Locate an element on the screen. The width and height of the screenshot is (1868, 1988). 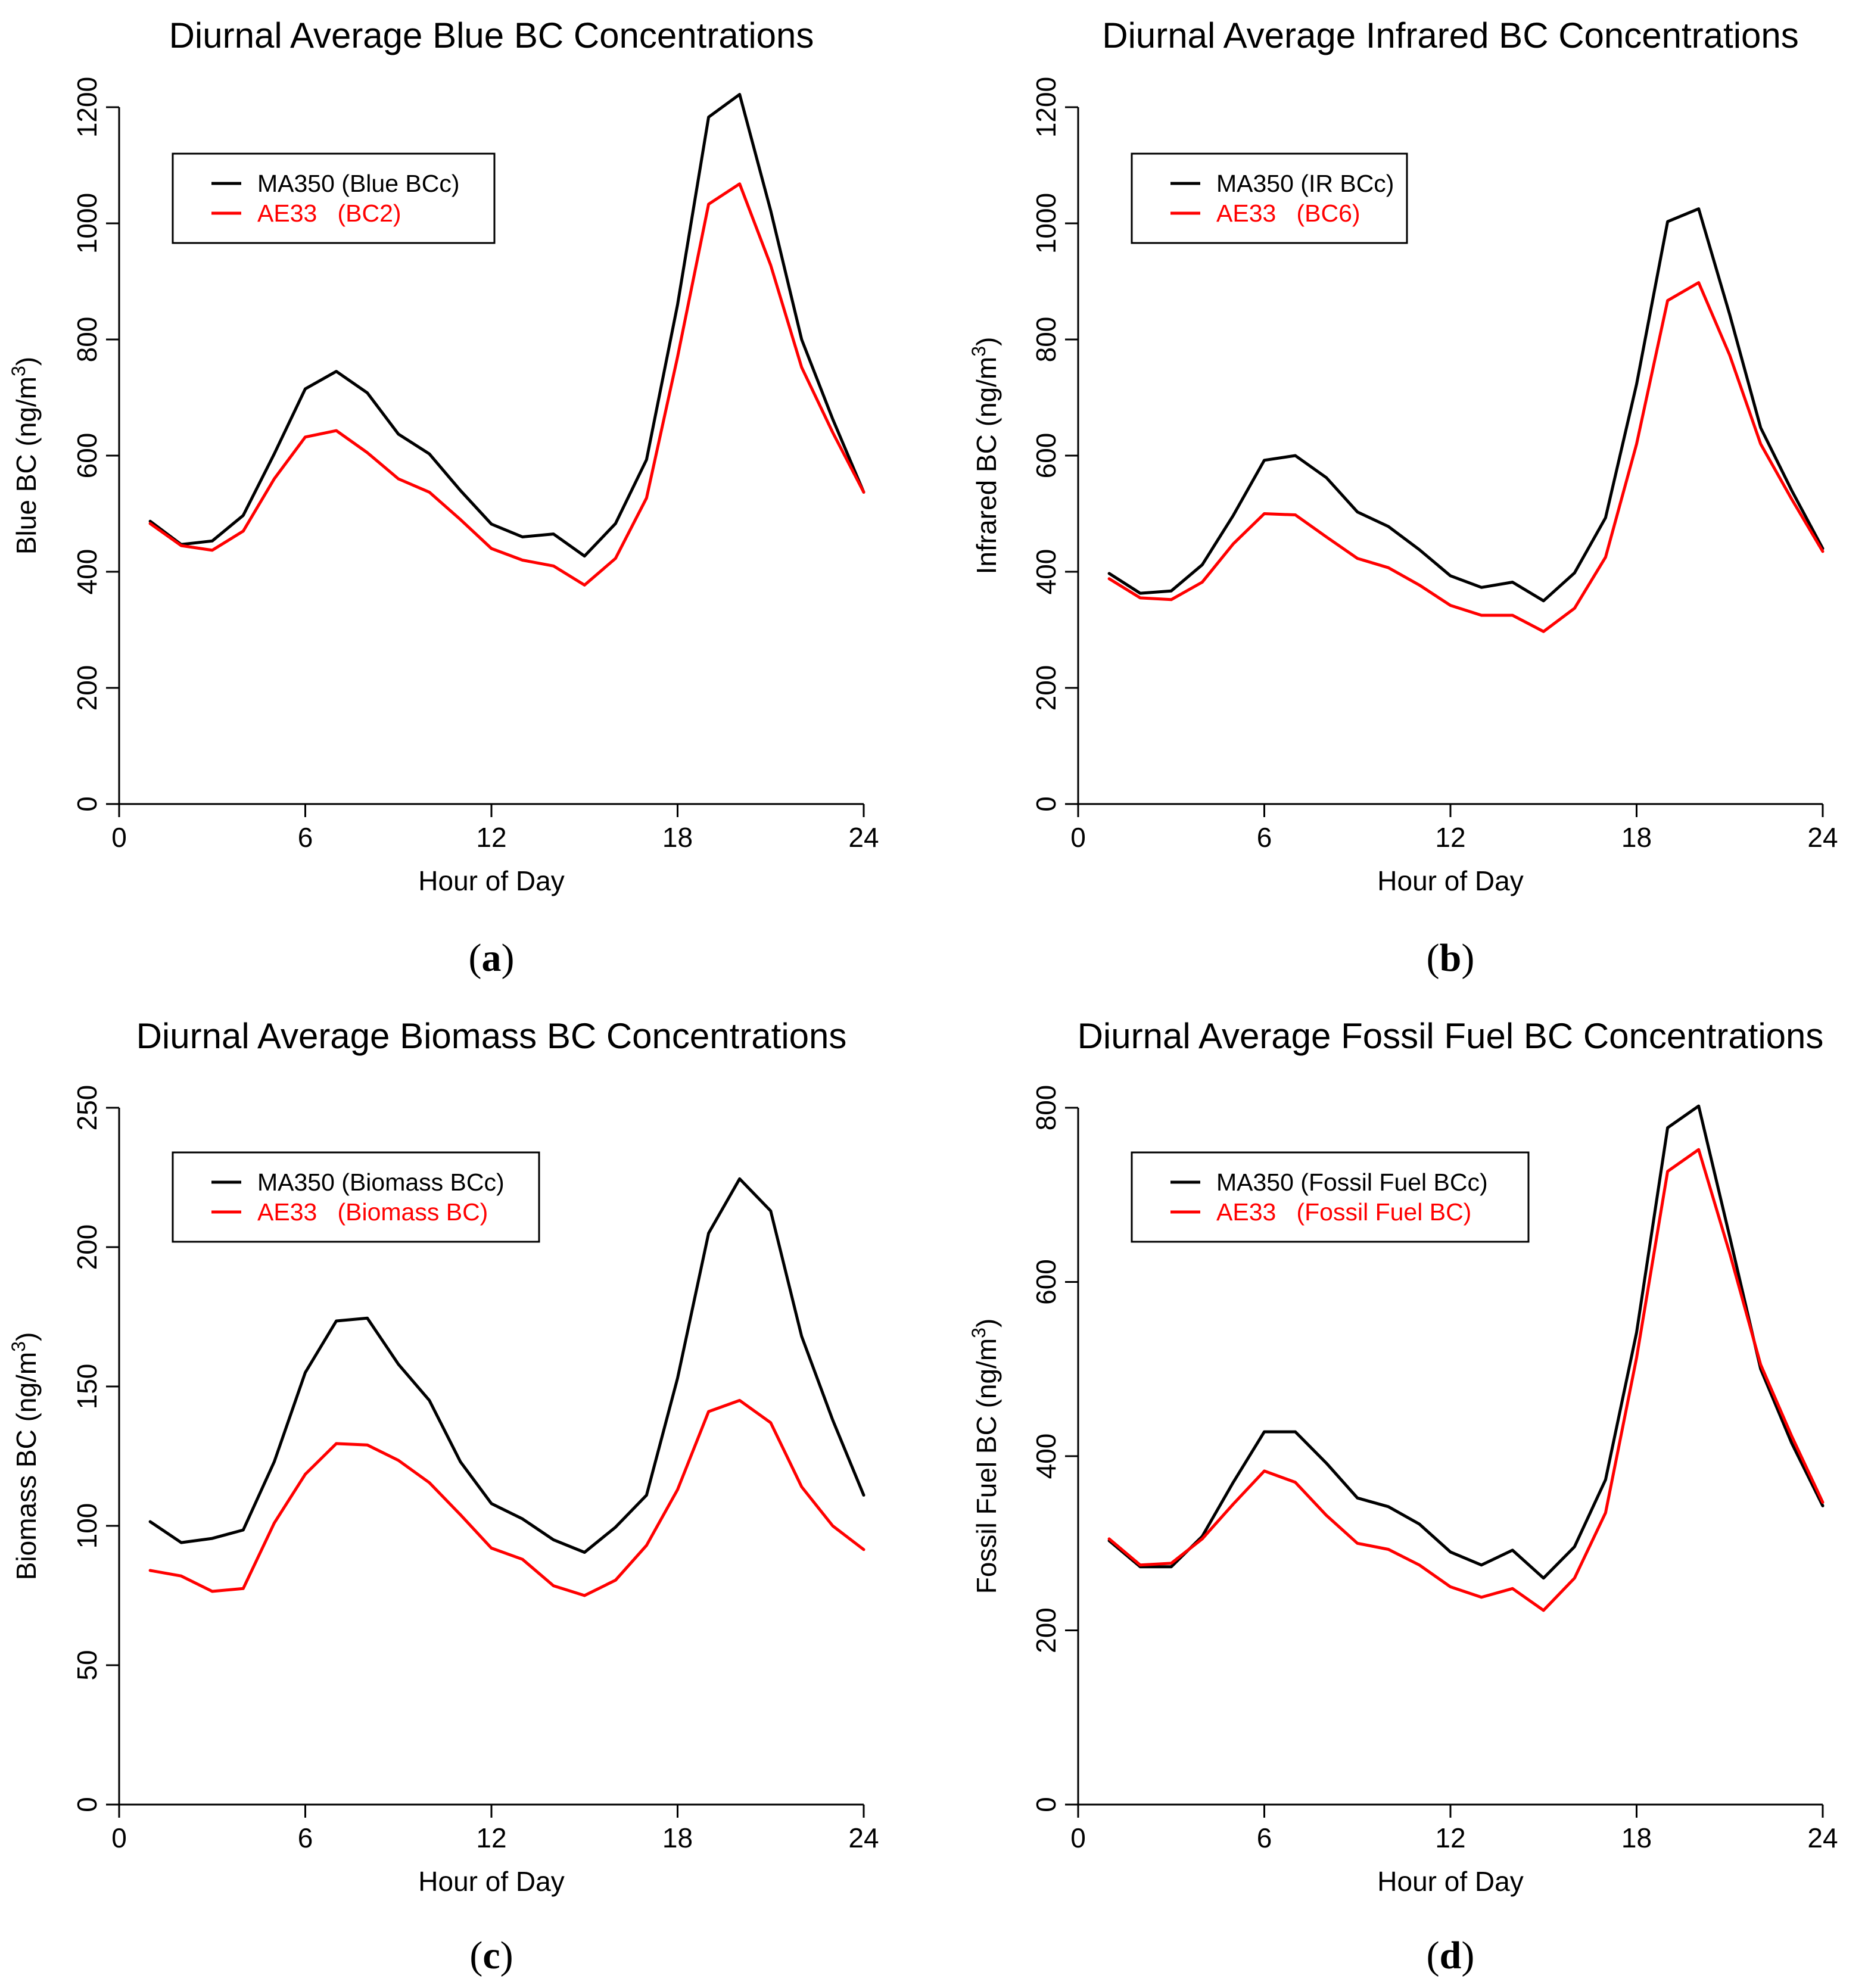
panel-label-letter: b is located at coordinates (1451, 958).